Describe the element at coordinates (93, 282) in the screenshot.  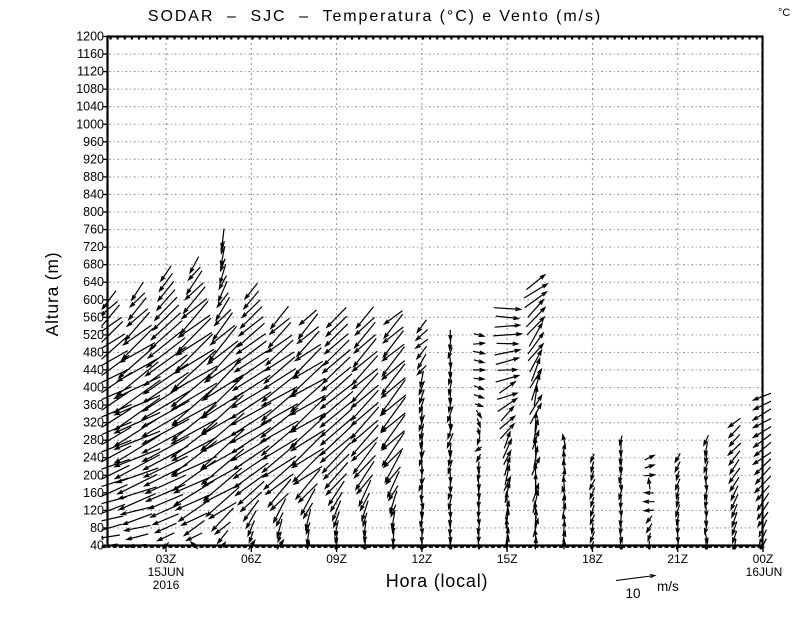
I see `svg-text: 640` at that location.